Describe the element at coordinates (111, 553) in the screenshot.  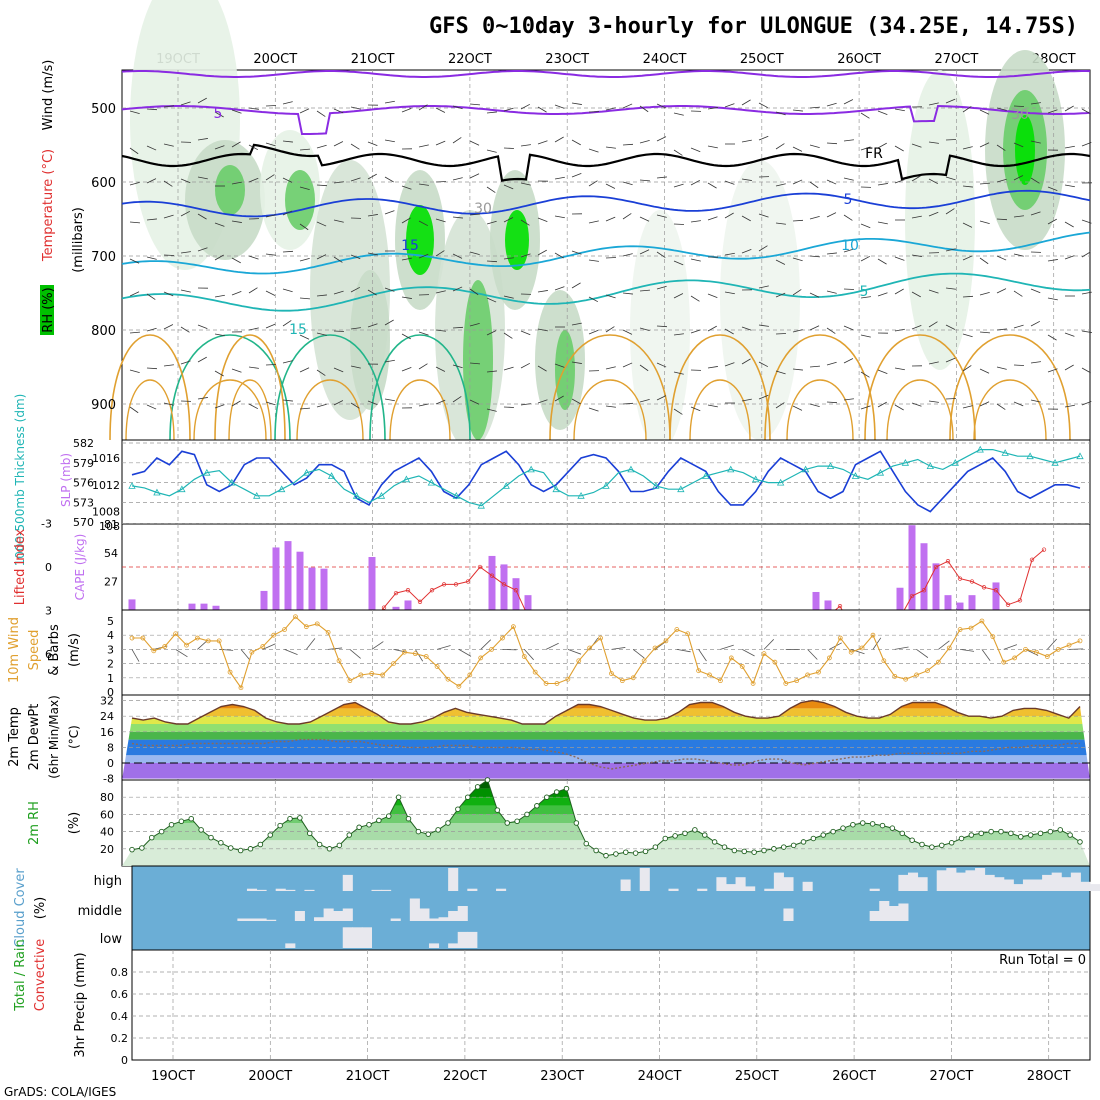
I see `cape-tick: 54` at that location.